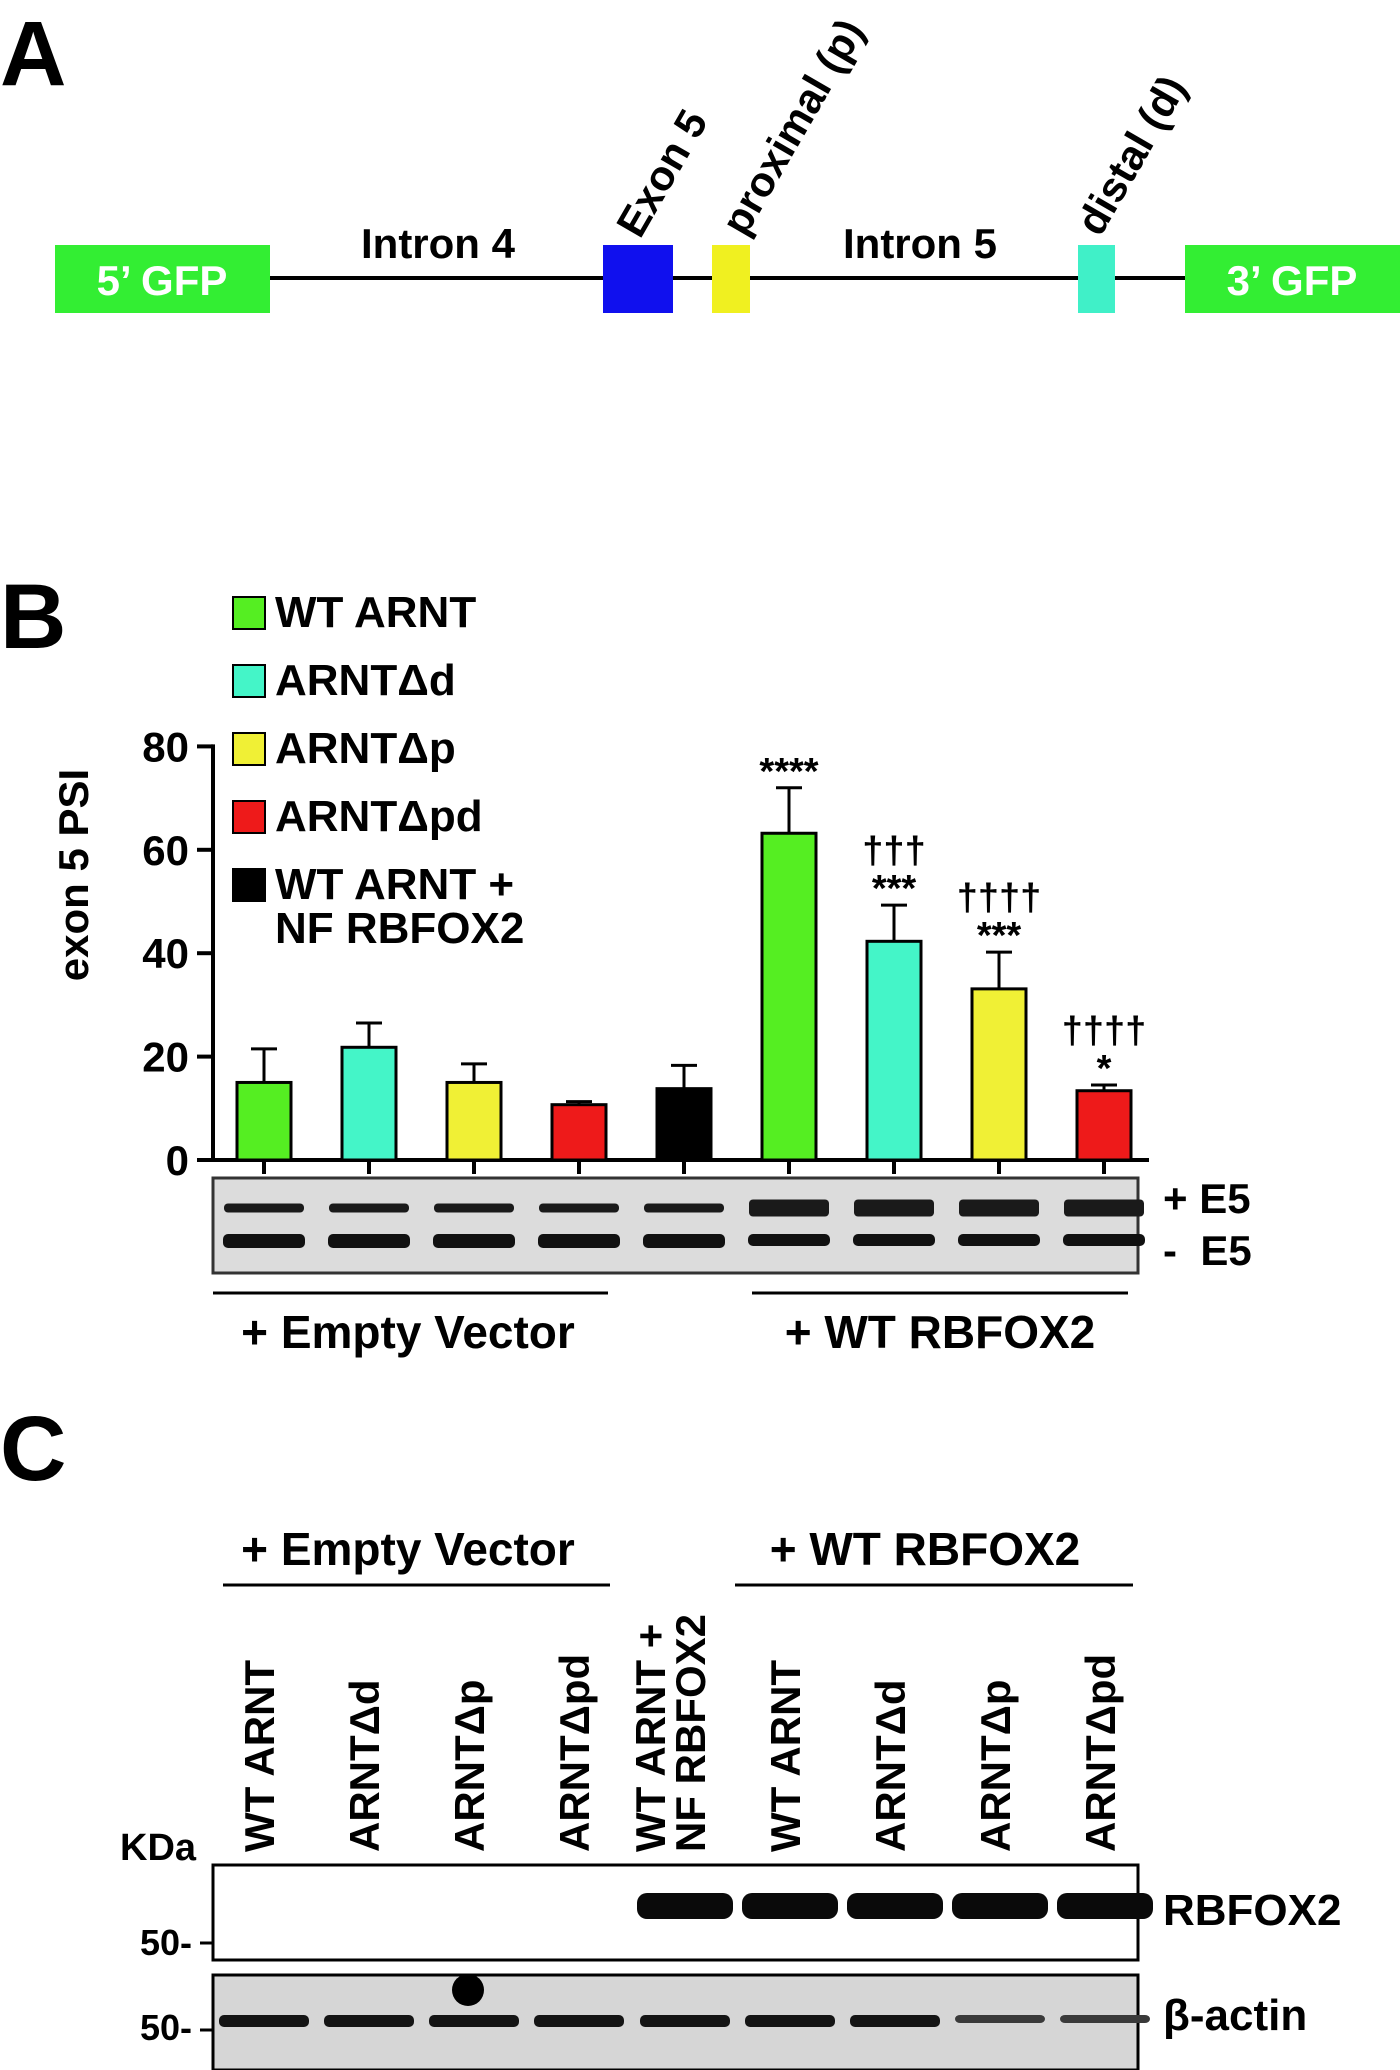 The height and width of the screenshot is (2070, 1400). I want to click on intron5-label: Intron 5, so click(920, 243).